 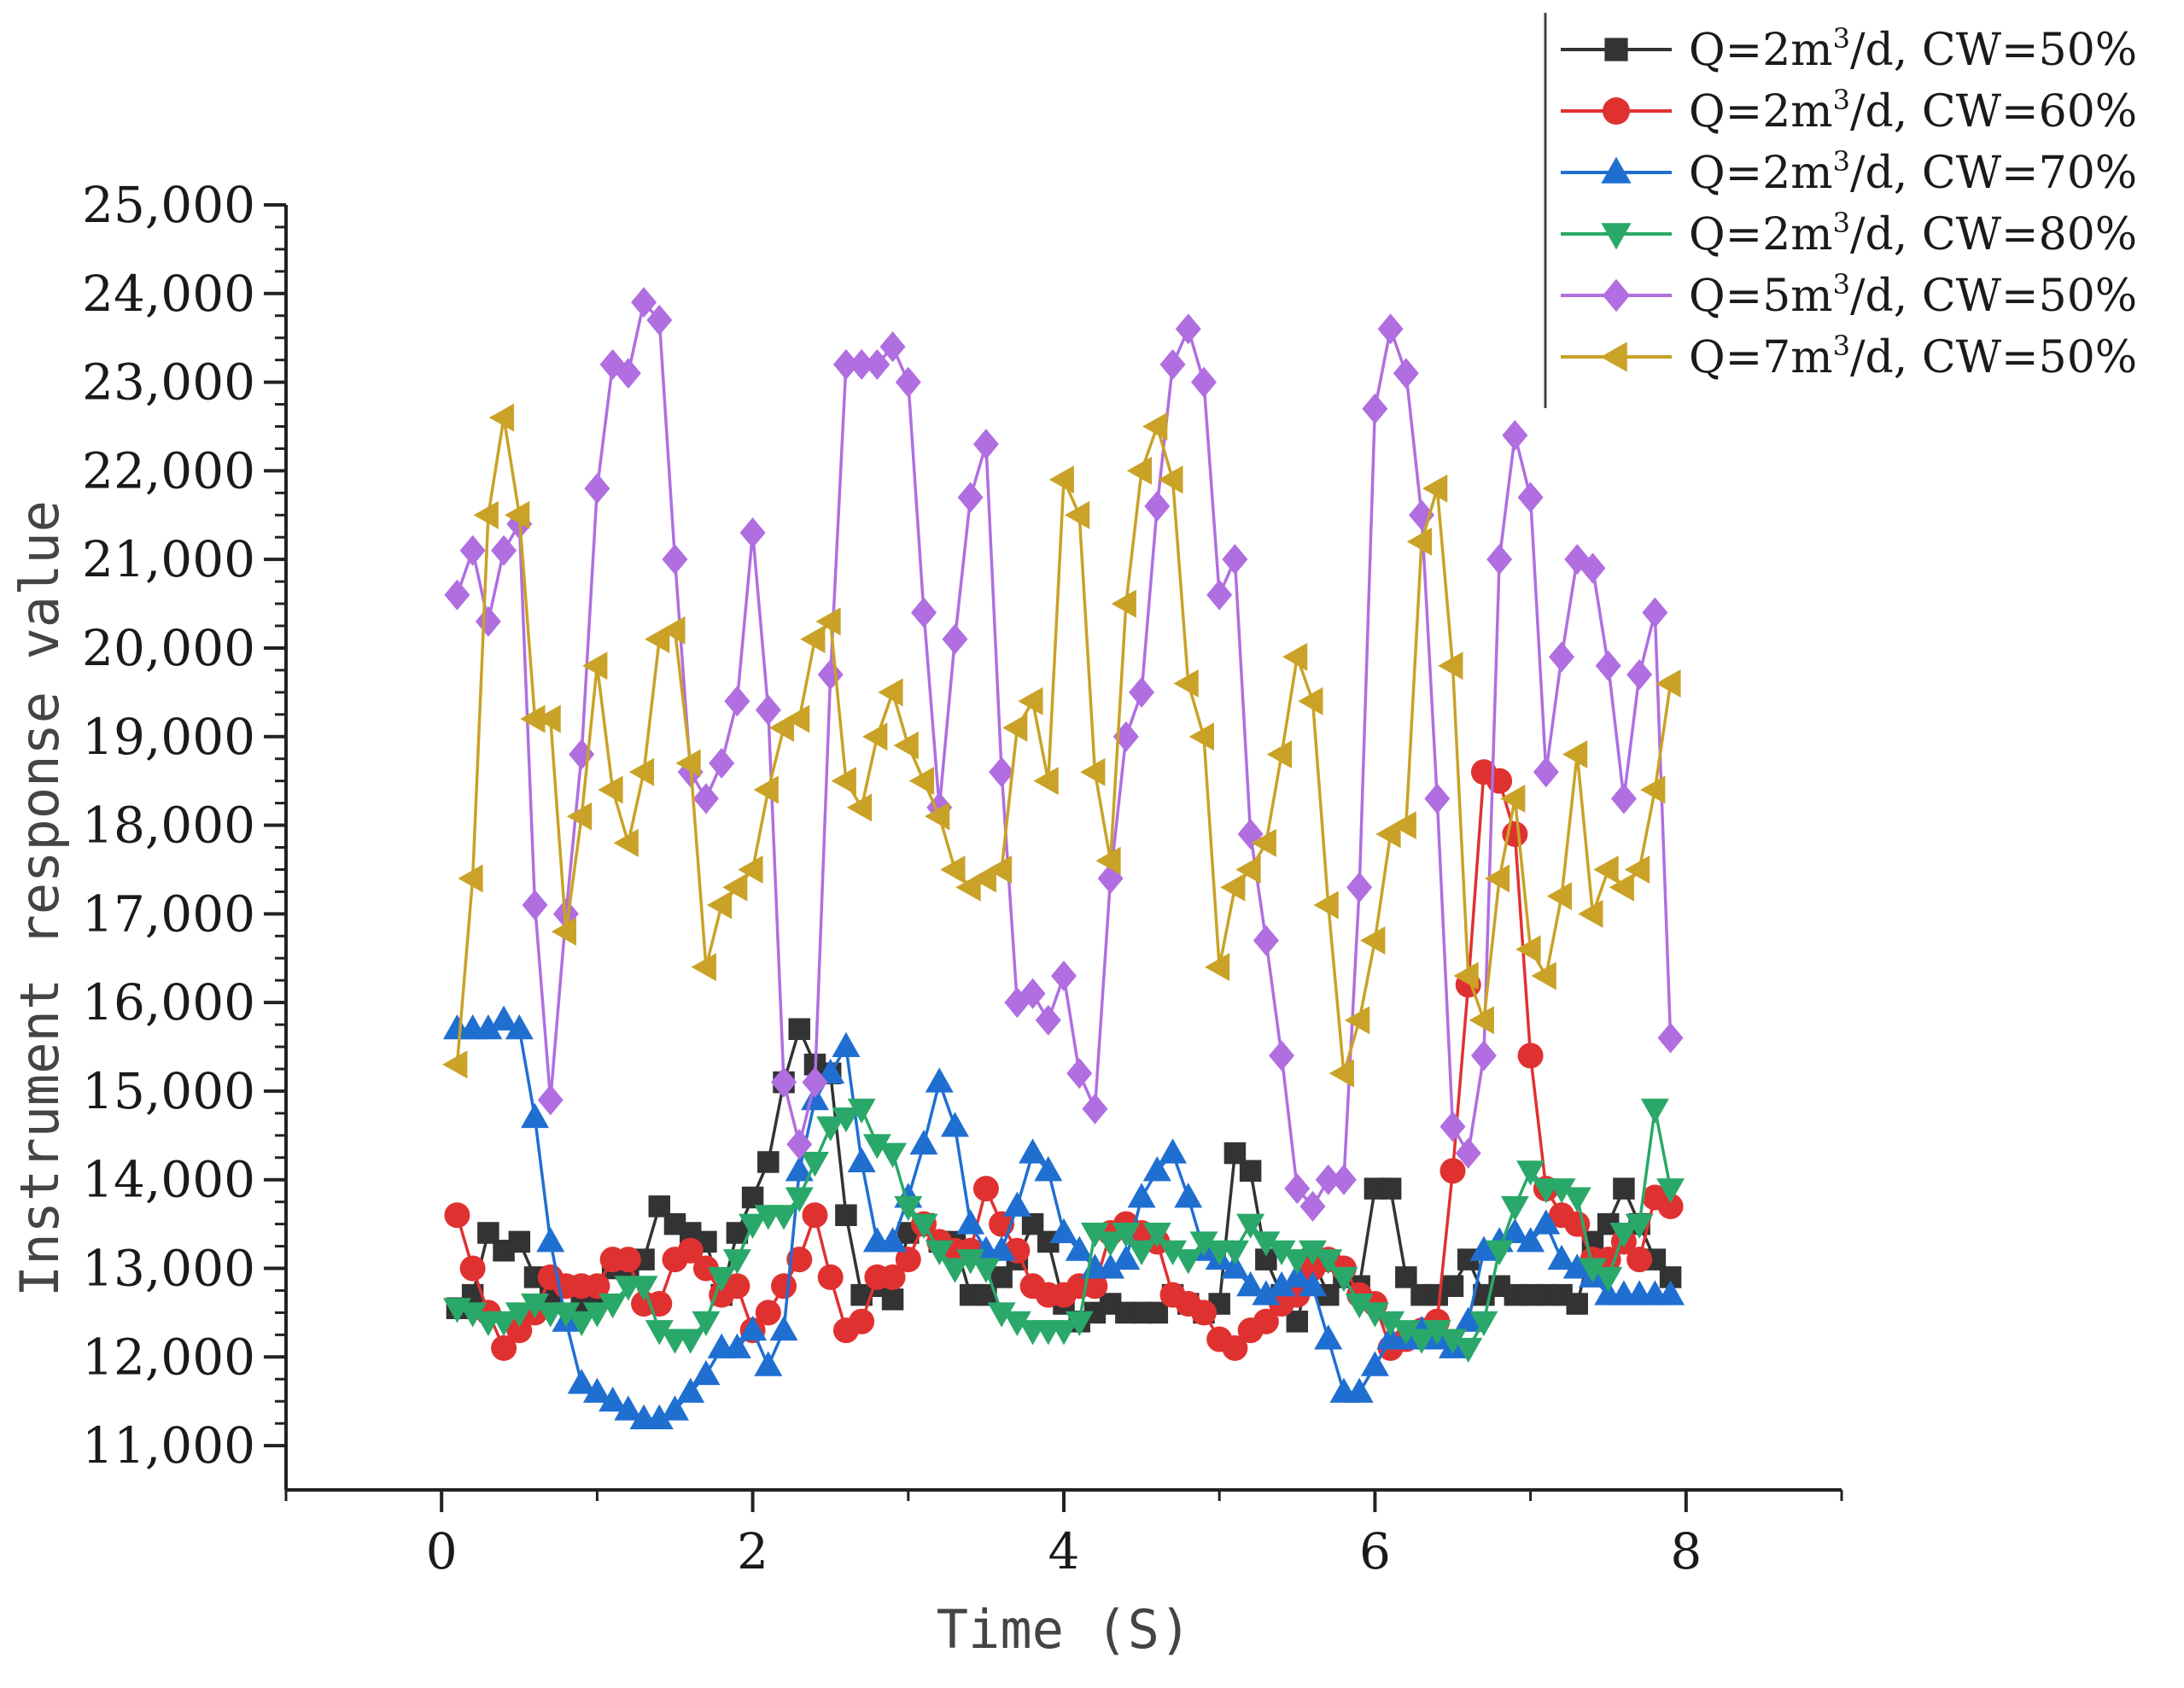 What do you see at coordinates (1617, 170) in the screenshot?
I see `legend-marker` at bounding box center [1617, 170].